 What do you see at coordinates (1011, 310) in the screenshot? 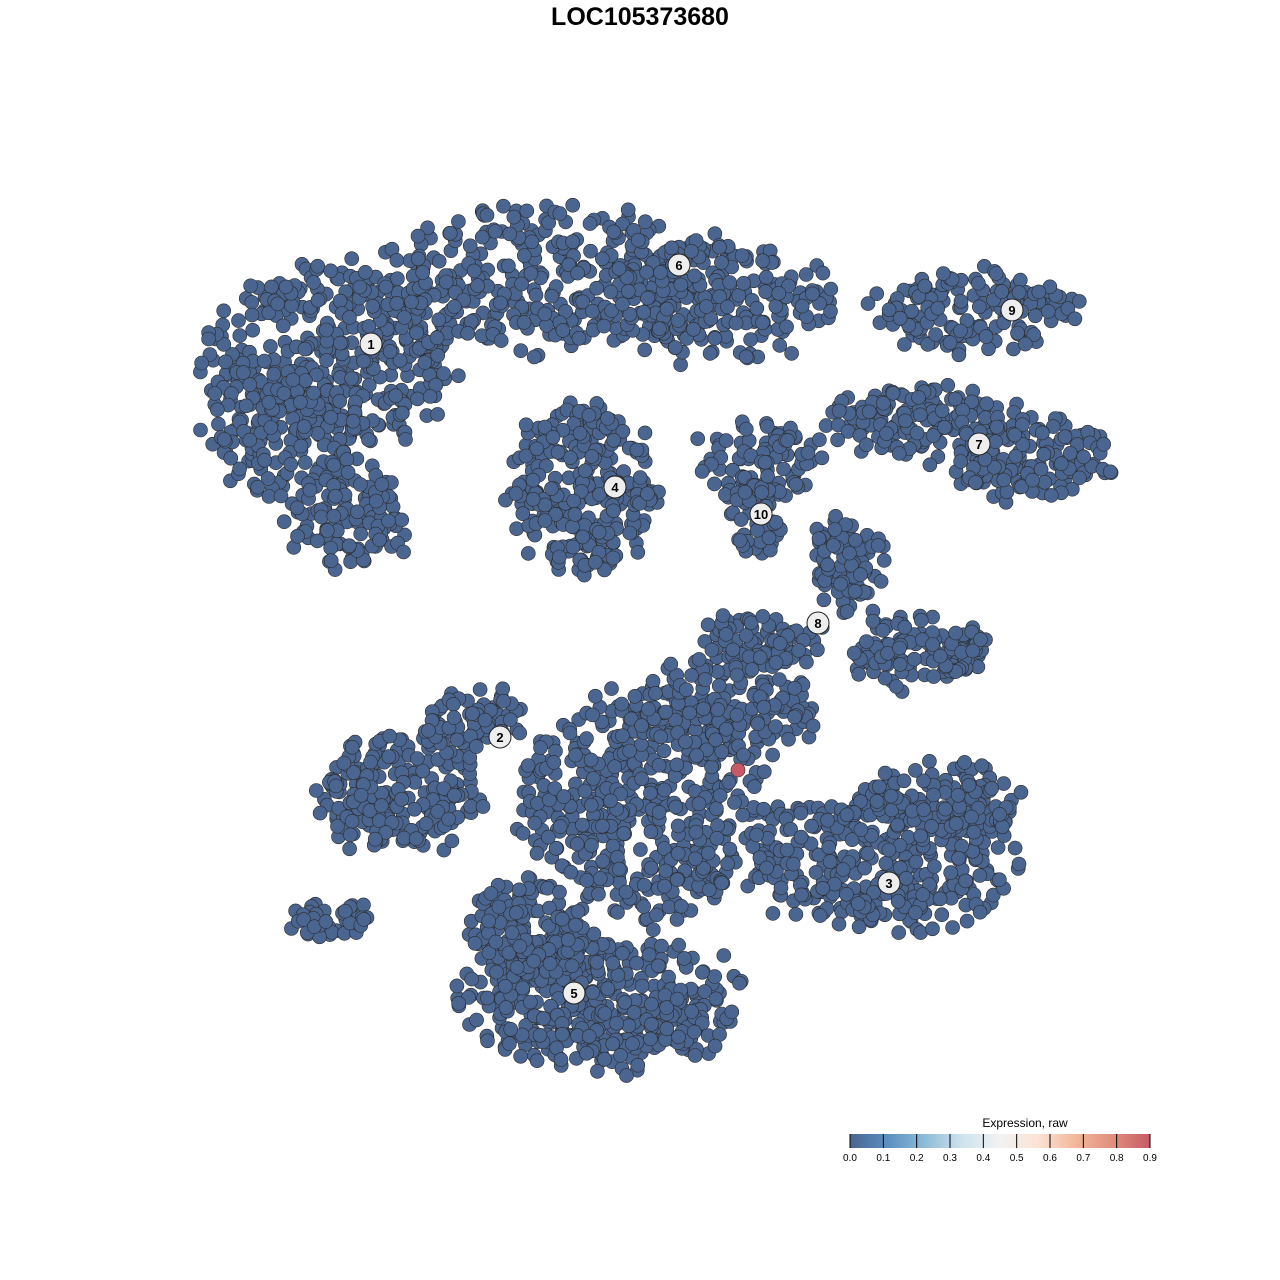
I see `cluster-label-text: 9` at bounding box center [1011, 310].